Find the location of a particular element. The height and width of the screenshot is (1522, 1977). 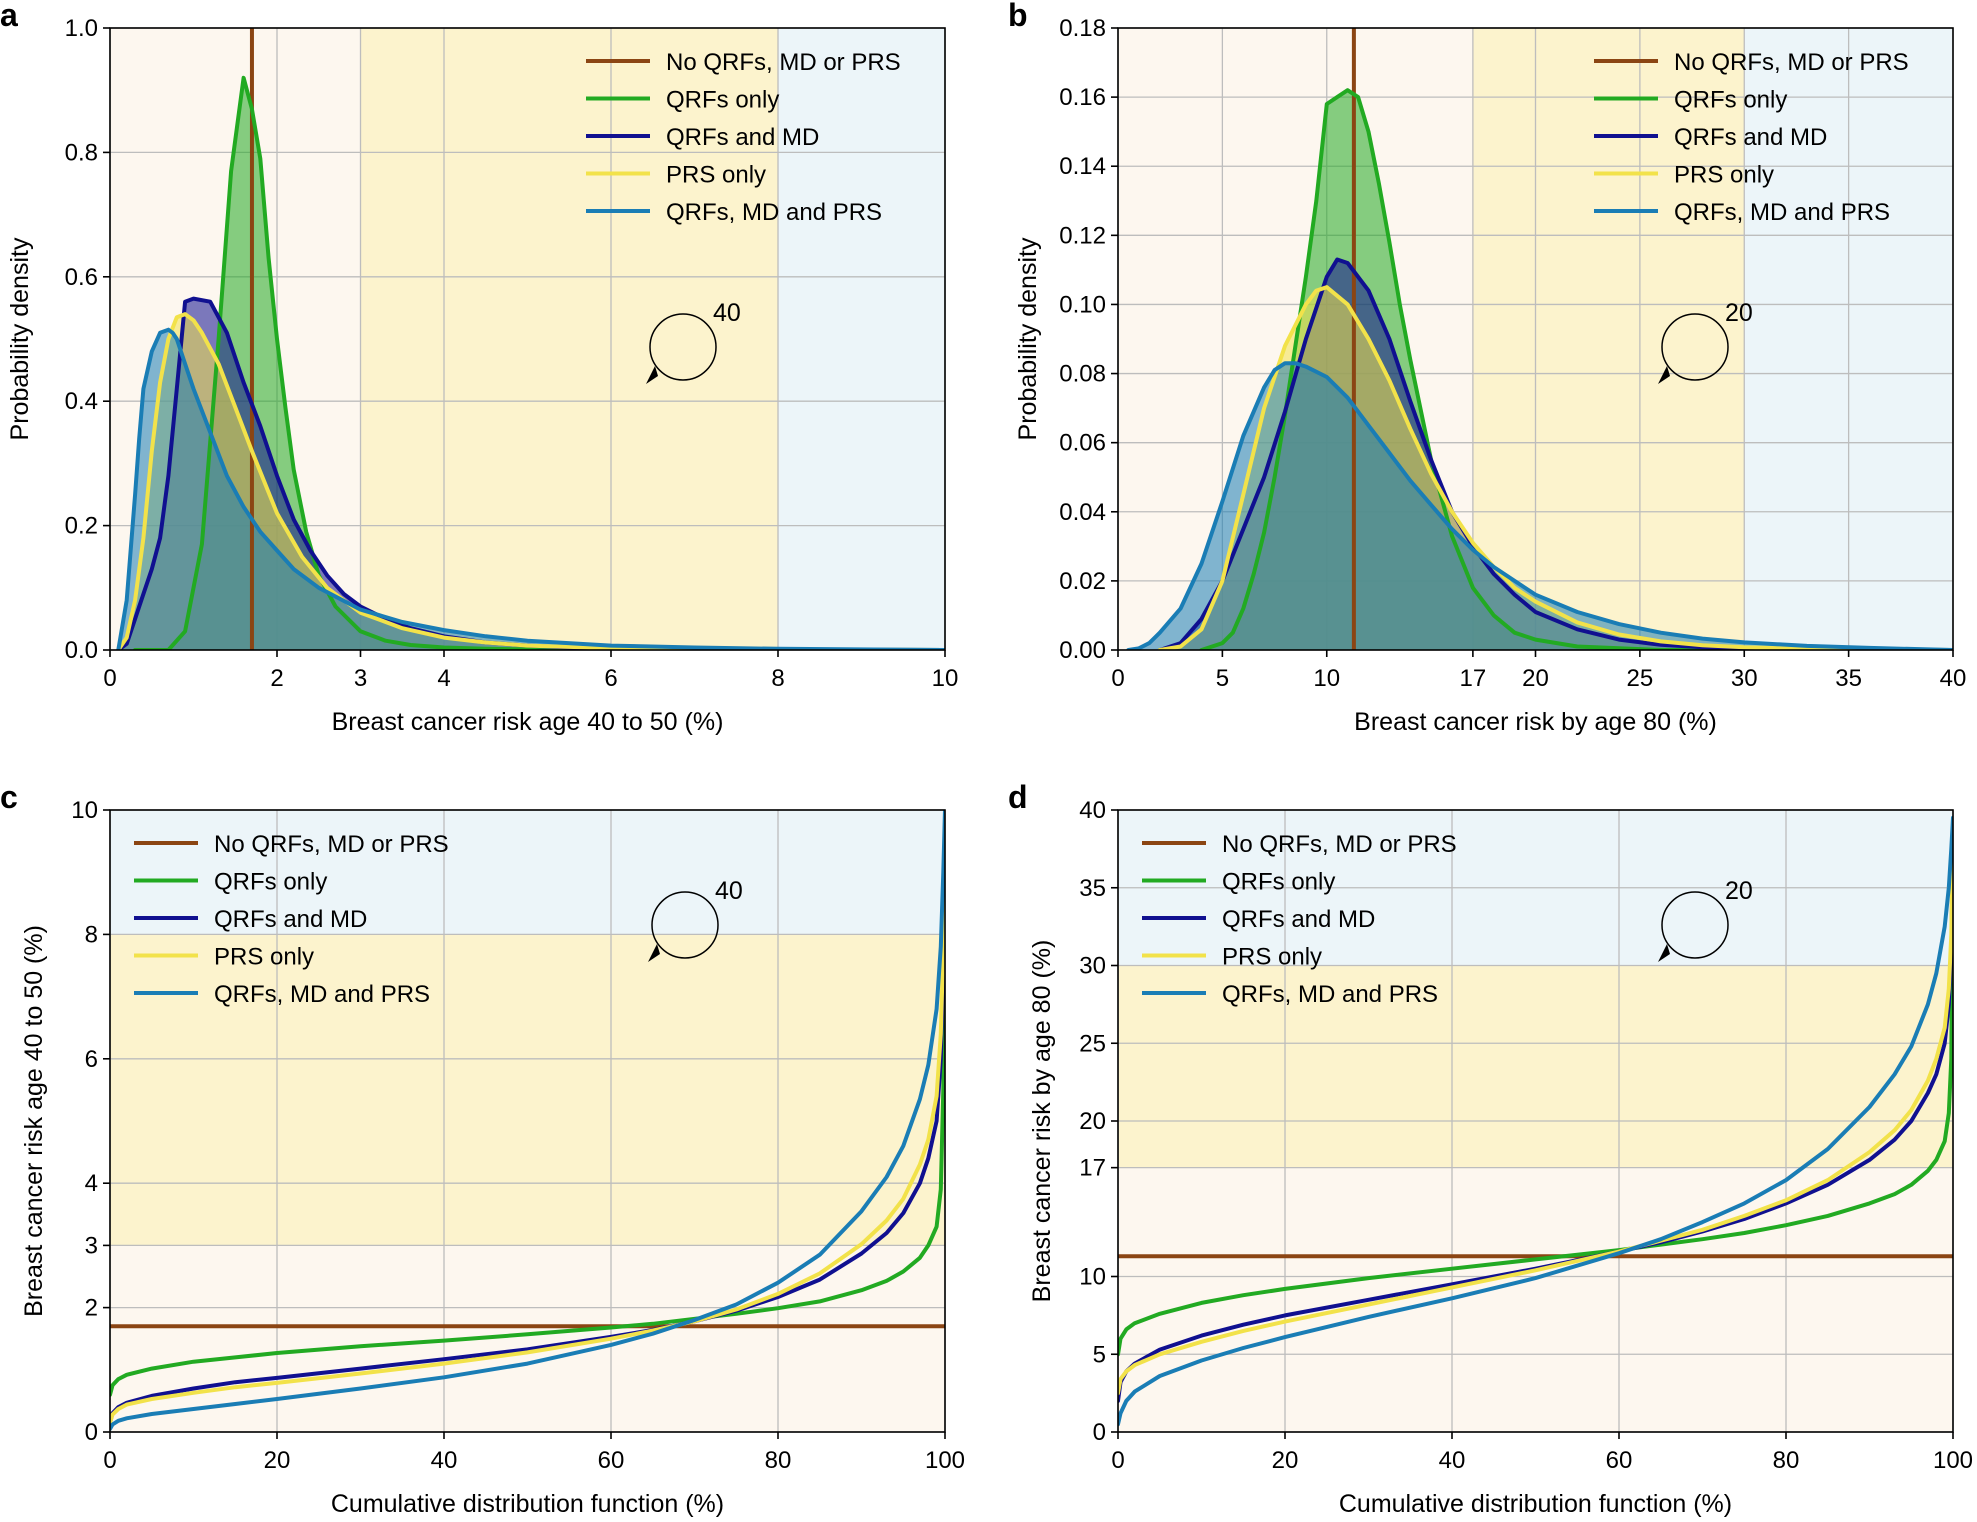

series-line-qrf_md is located at coordinates (1555, 453).